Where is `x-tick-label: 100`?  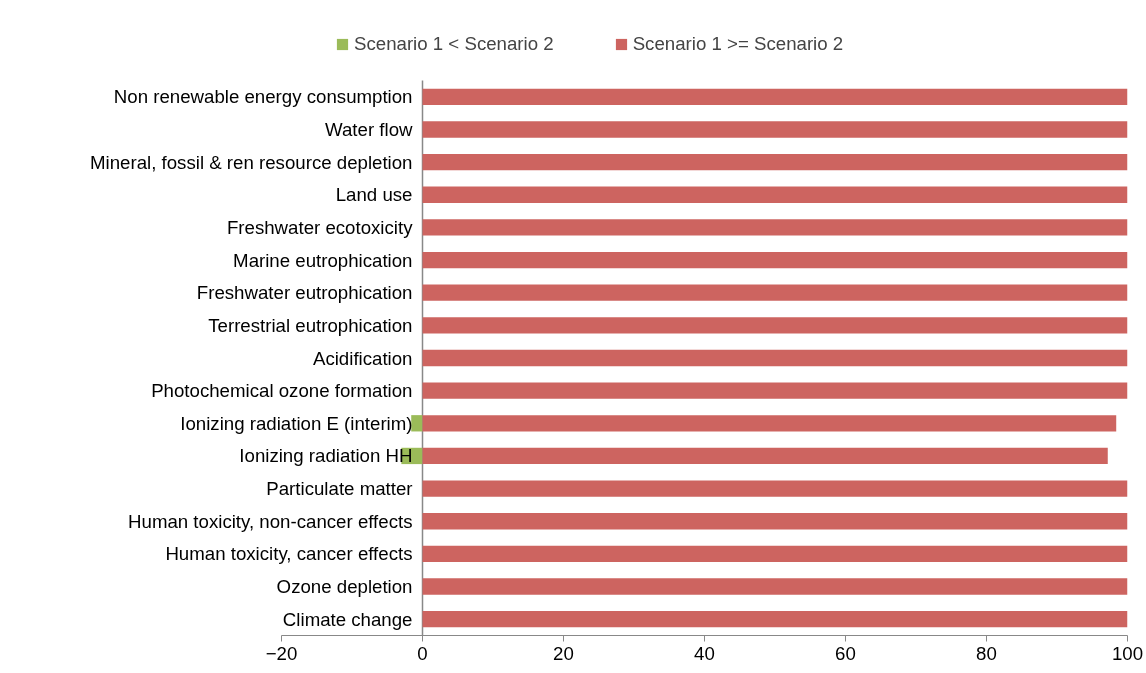
x-tick-label: 100 is located at coordinates (1127, 653).